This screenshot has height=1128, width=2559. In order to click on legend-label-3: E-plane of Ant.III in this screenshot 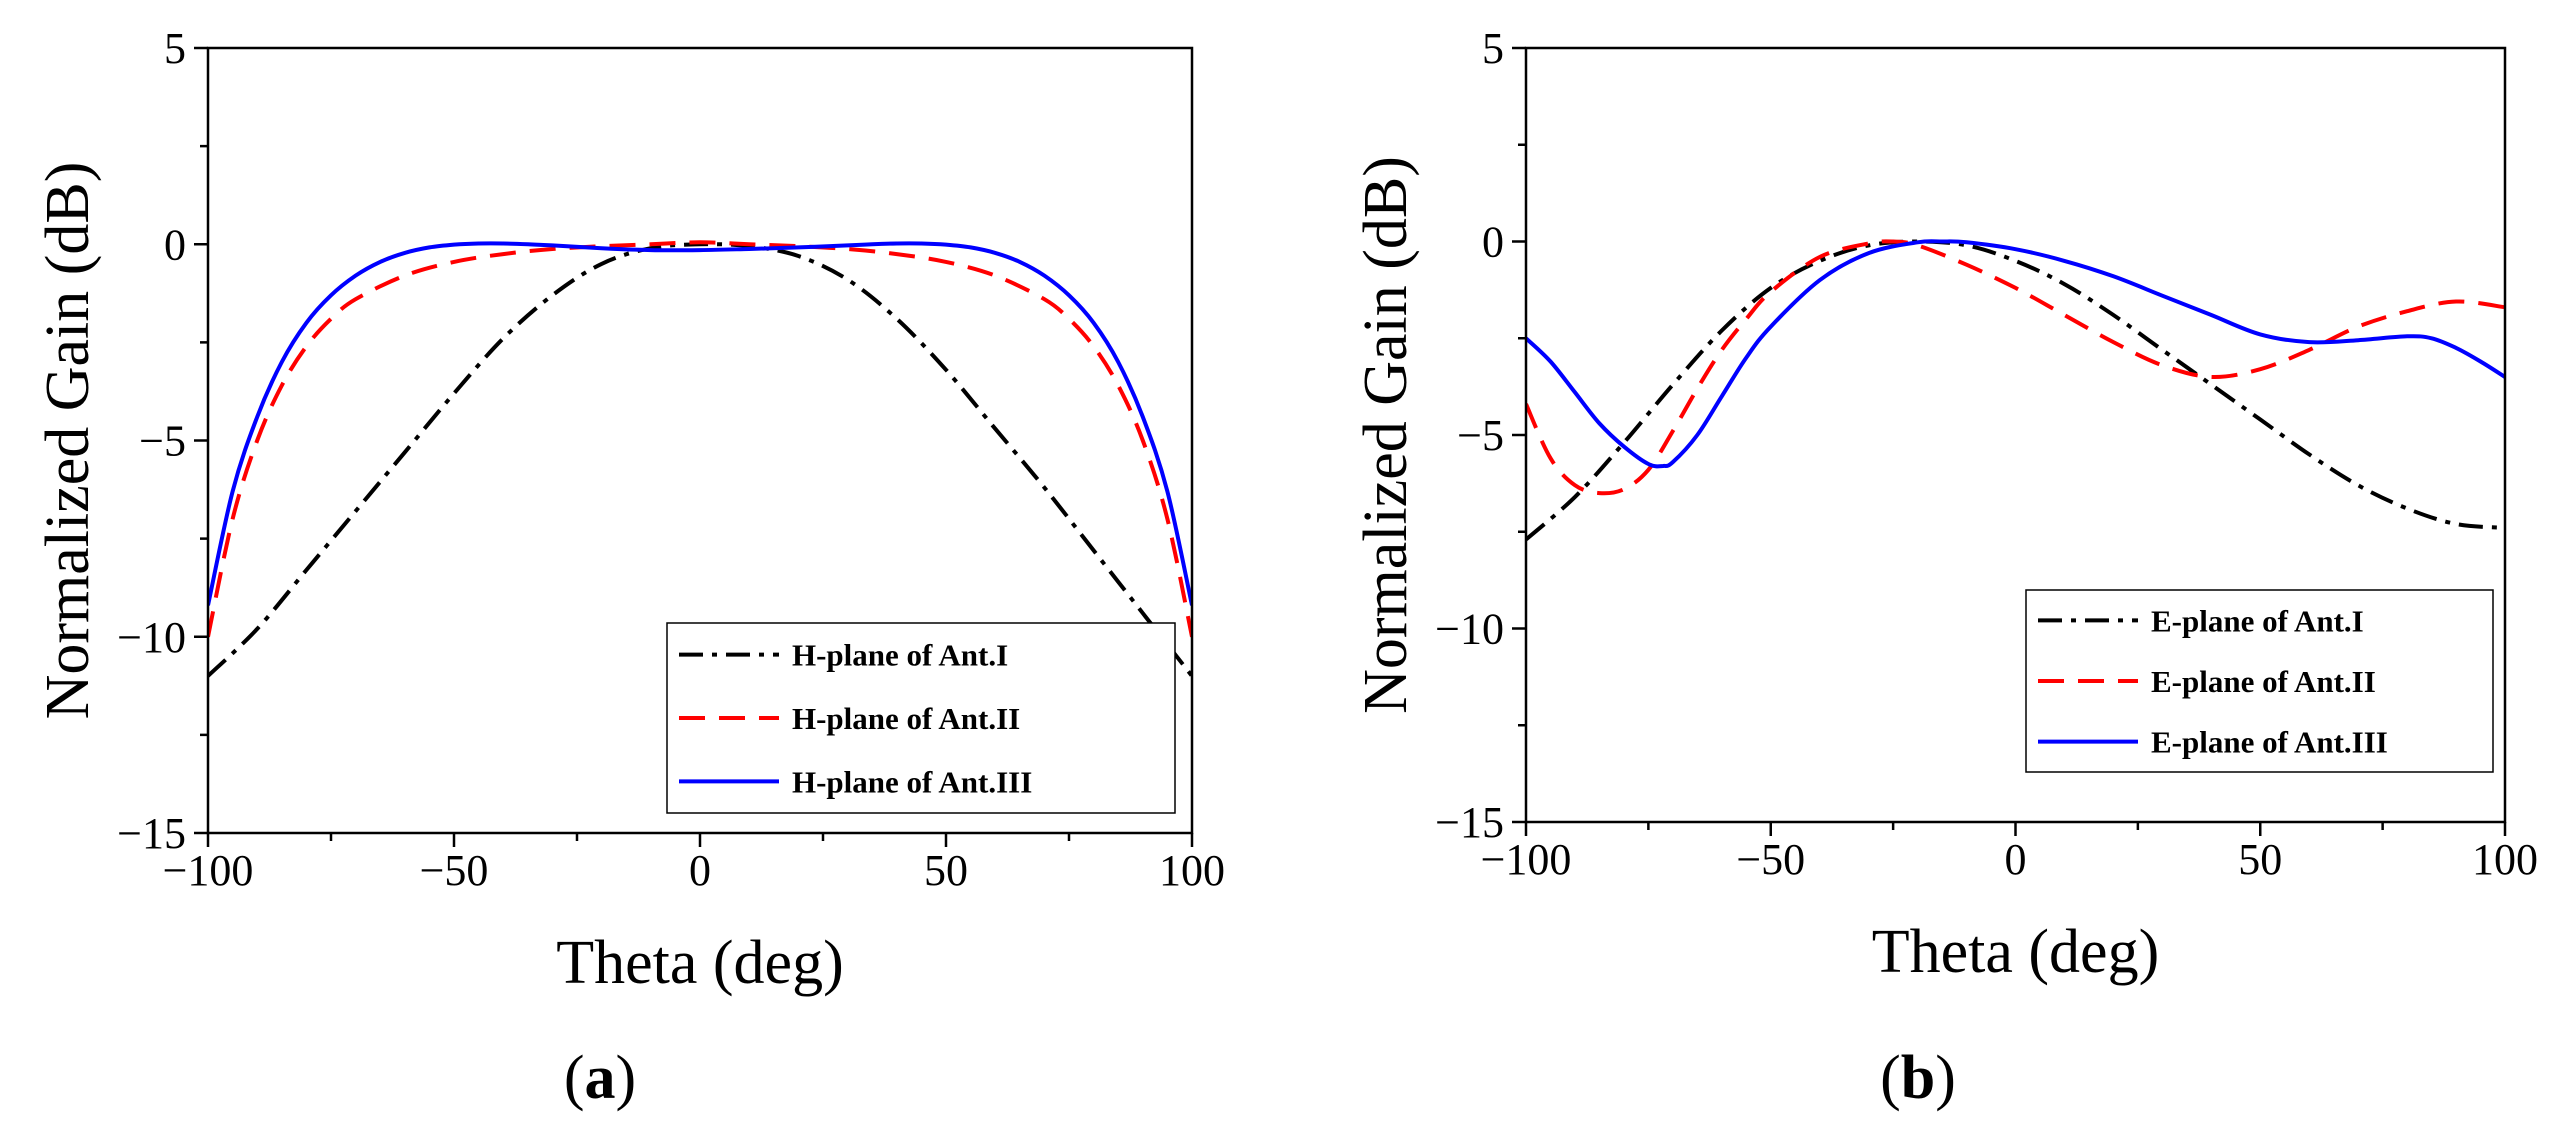, I will do `click(2269, 742)`.